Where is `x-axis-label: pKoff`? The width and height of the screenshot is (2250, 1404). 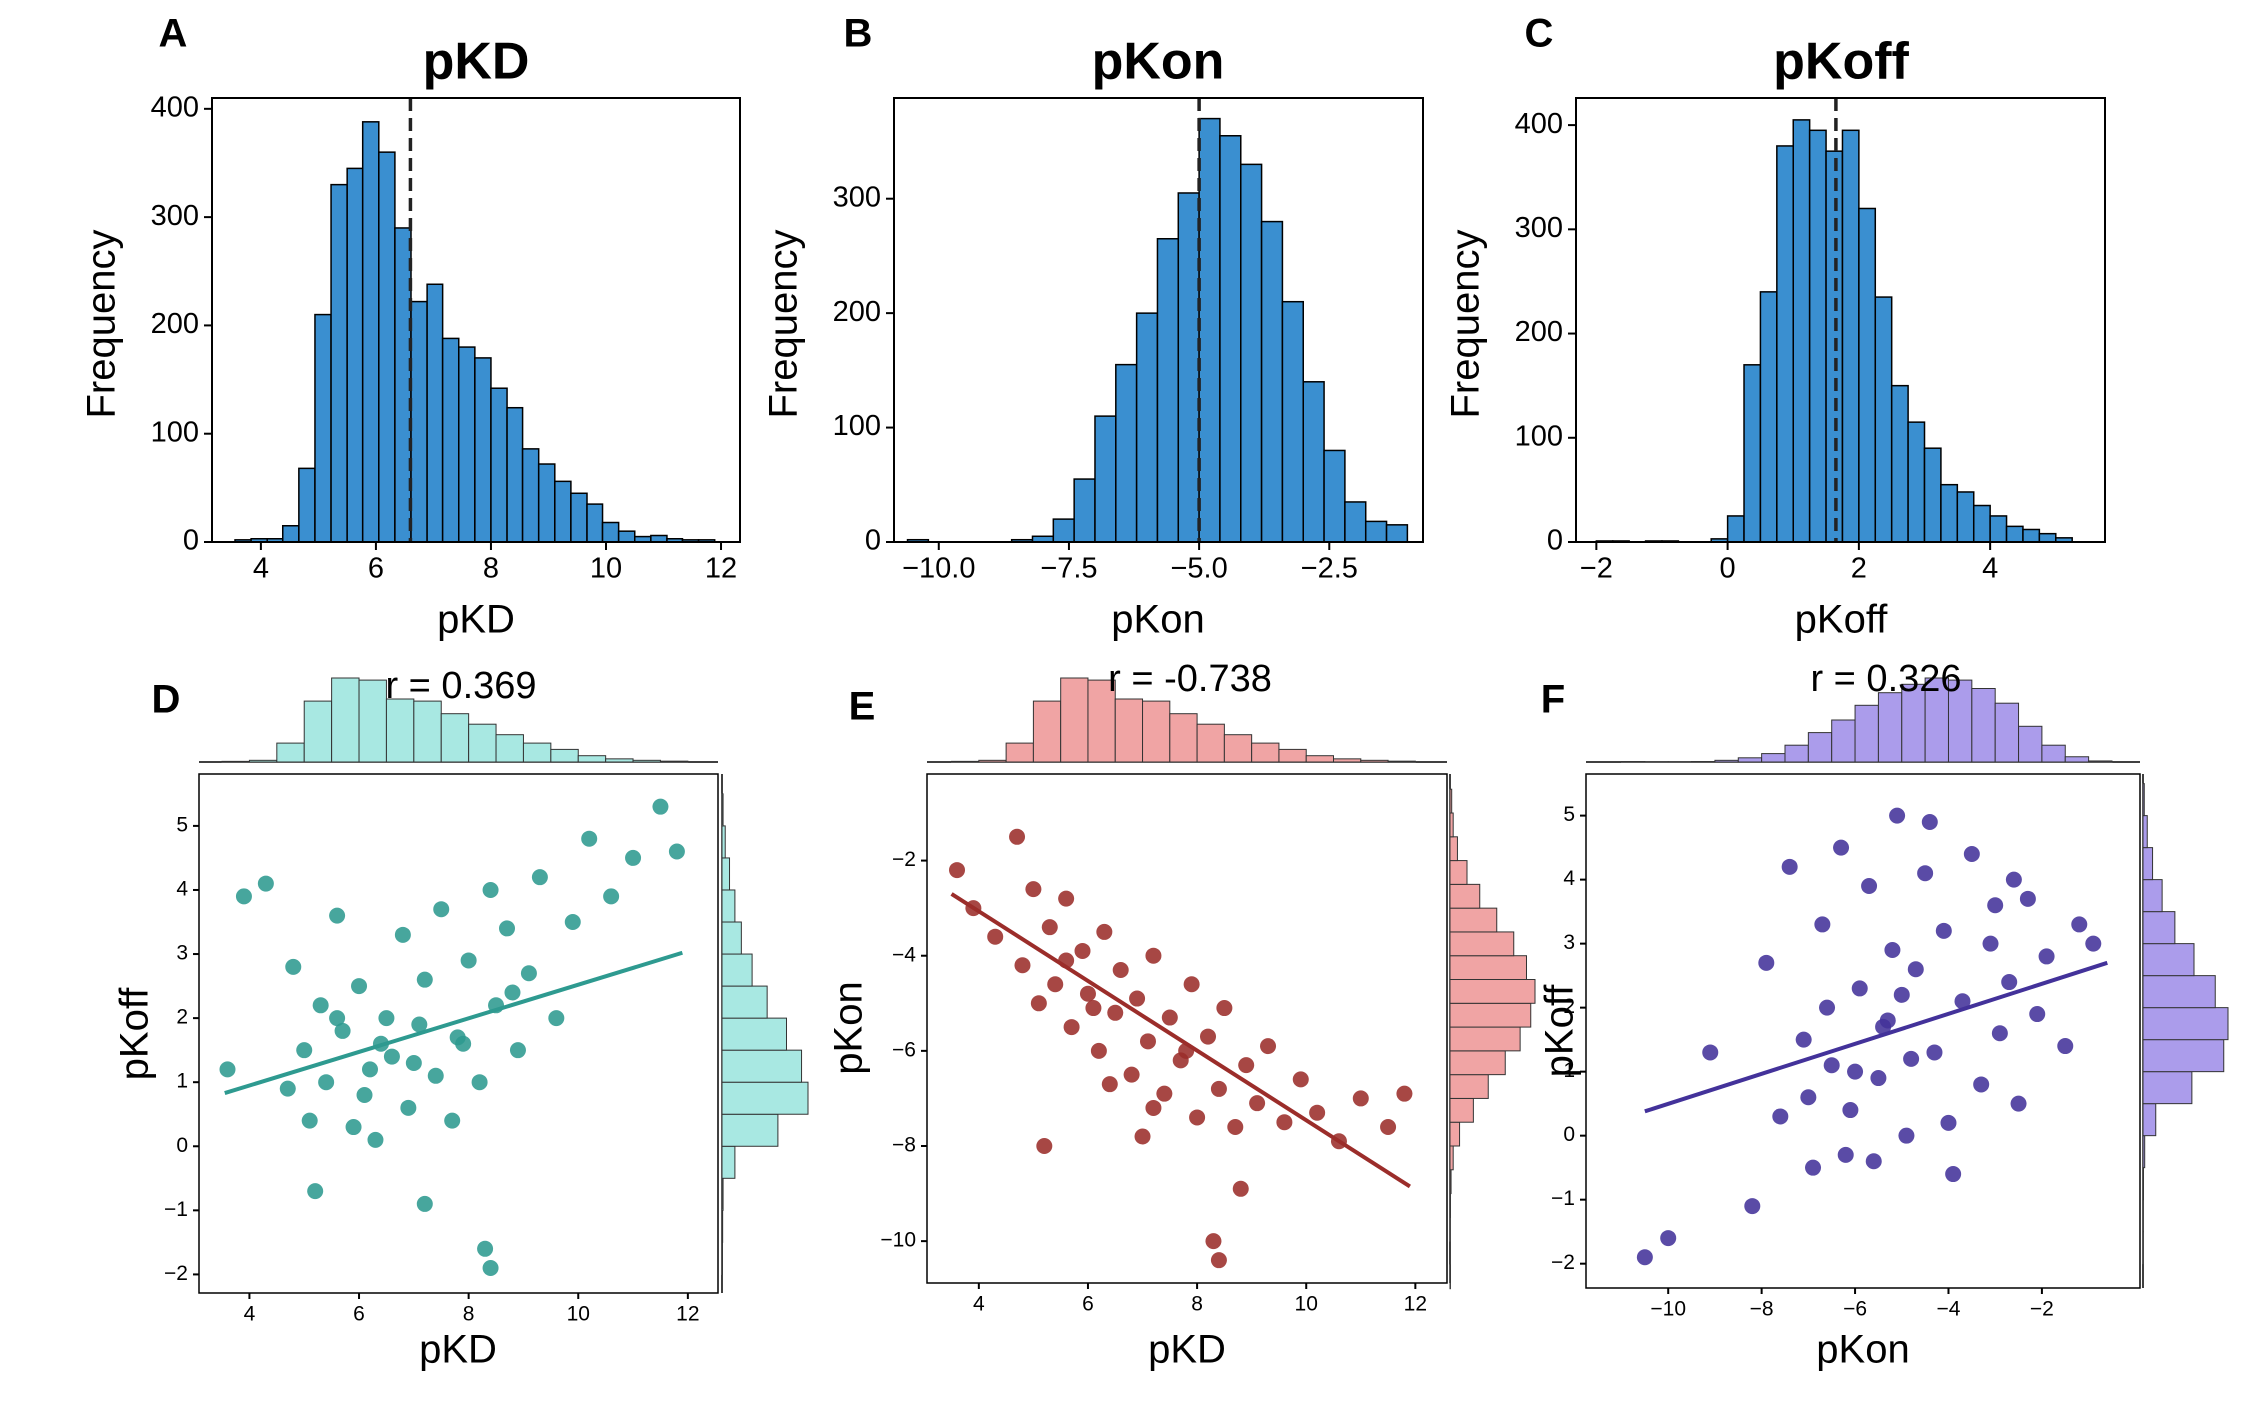 x-axis-label: pKoff is located at coordinates (1842, 620).